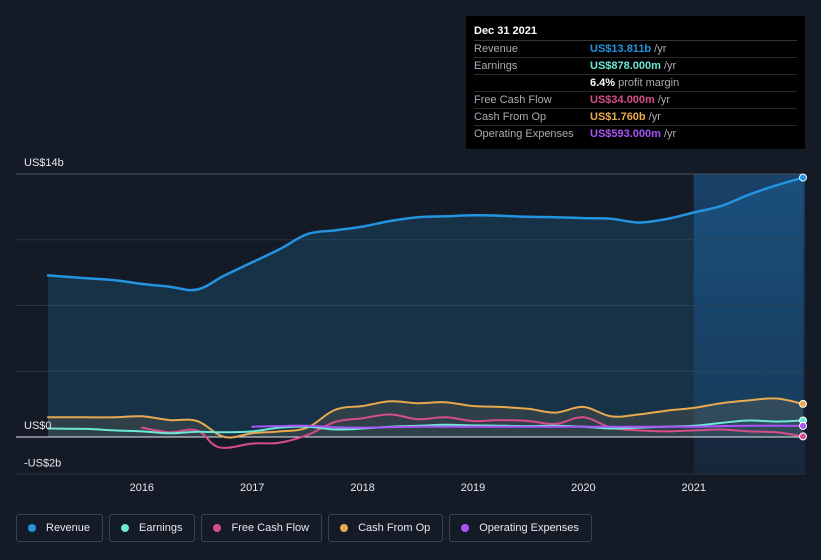 Image resolution: width=821 pixels, height=560 pixels. I want to click on legend-item-free-cash-flow: Free Cash Flow, so click(262, 528).